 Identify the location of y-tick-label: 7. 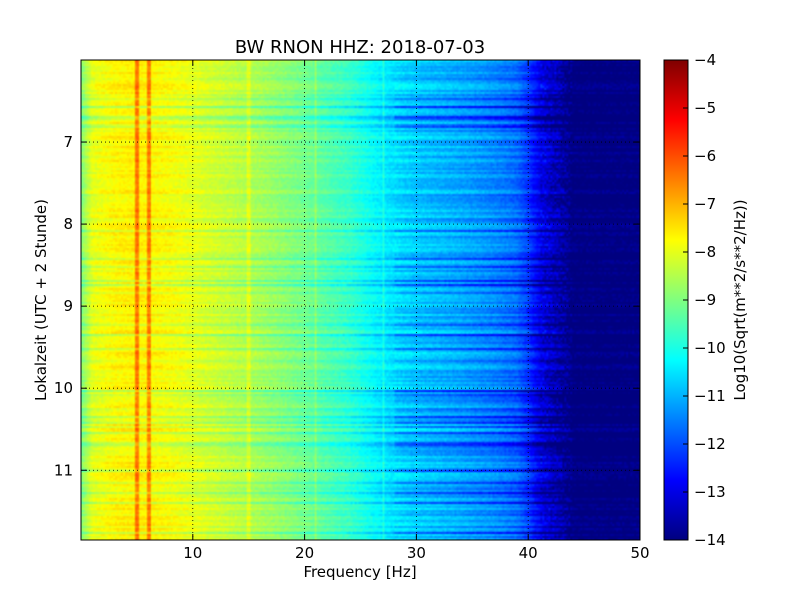
(68, 142).